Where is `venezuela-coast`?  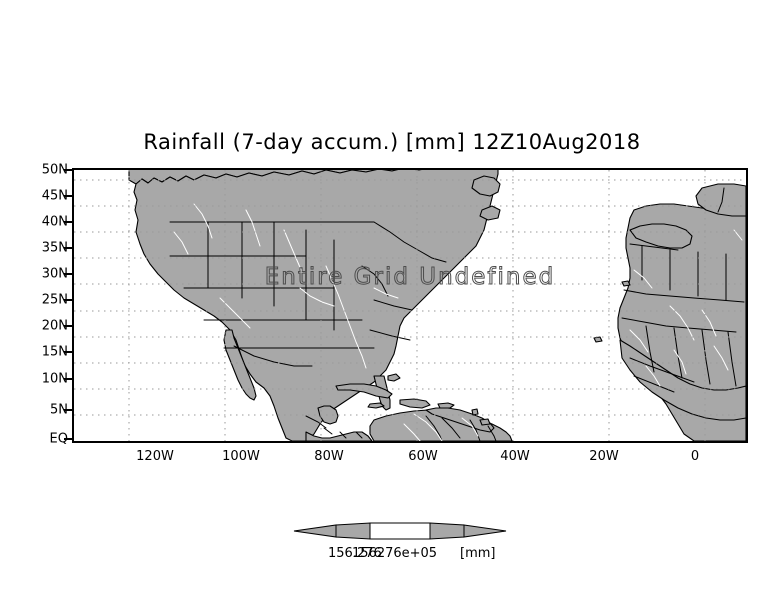
venezuela-coast is located at coordinates (460, 420).